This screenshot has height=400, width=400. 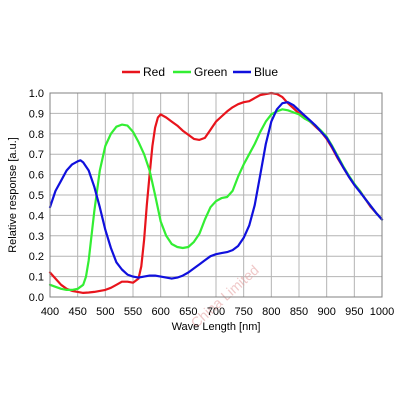 I want to click on x-tick-labels: 400 450 500 550 600 650 700 750 800 850 900 950 1000, so click(x=217, y=312).